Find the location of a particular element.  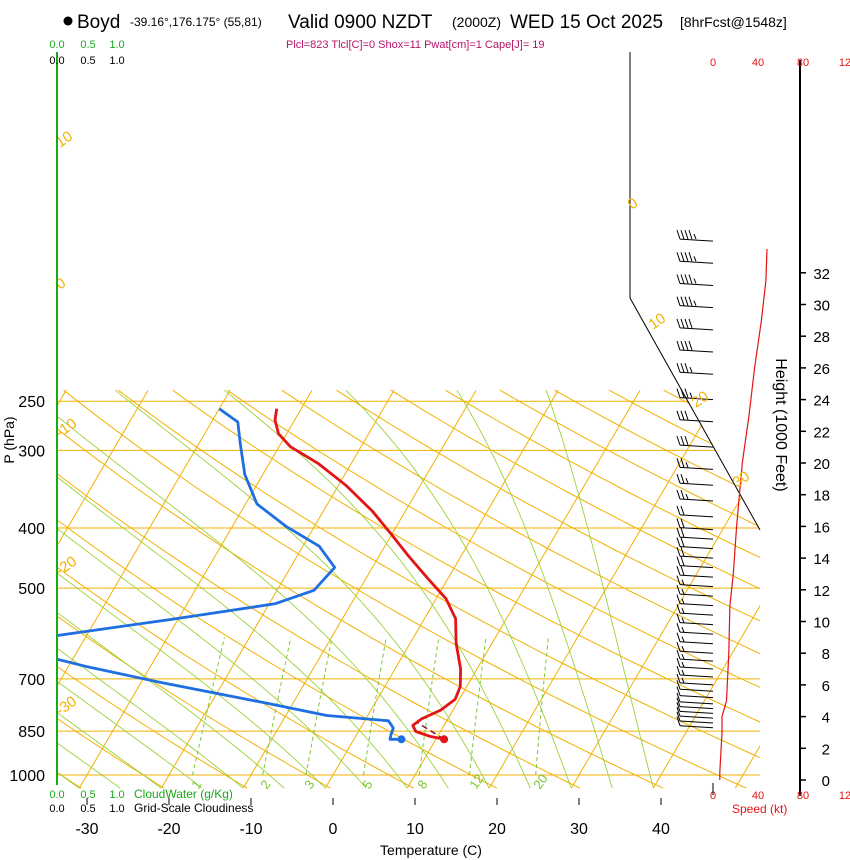

cloudiness-label: Grid-Scale Cloudiness is located at coordinates (193, 808).